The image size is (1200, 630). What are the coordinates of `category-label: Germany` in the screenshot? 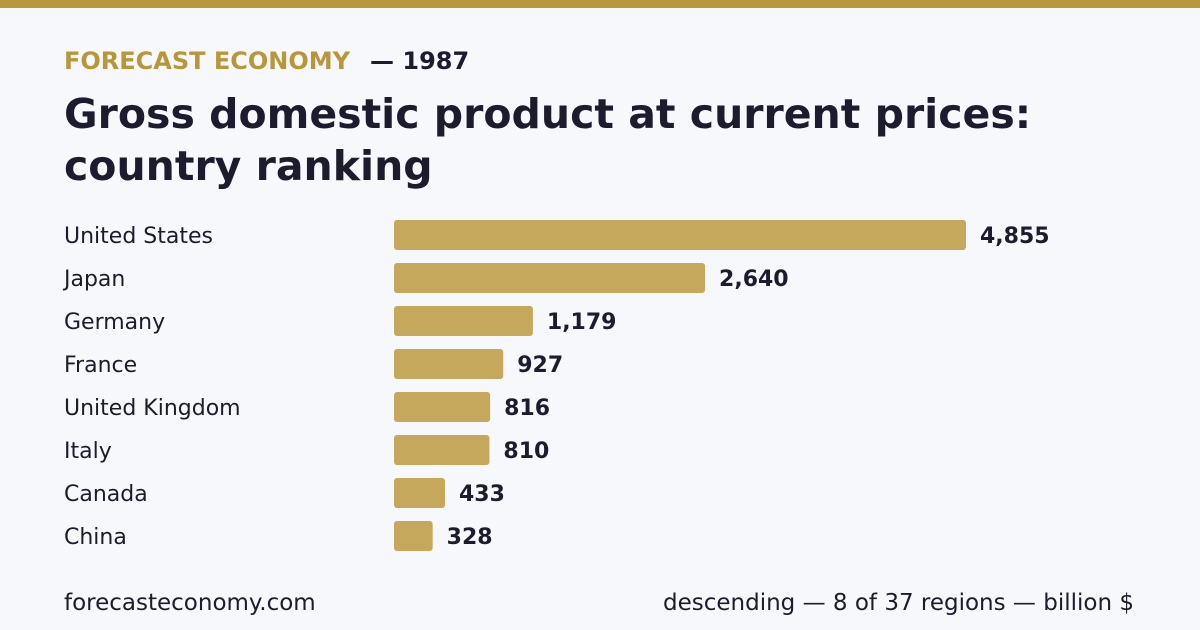 It's located at (114, 322).